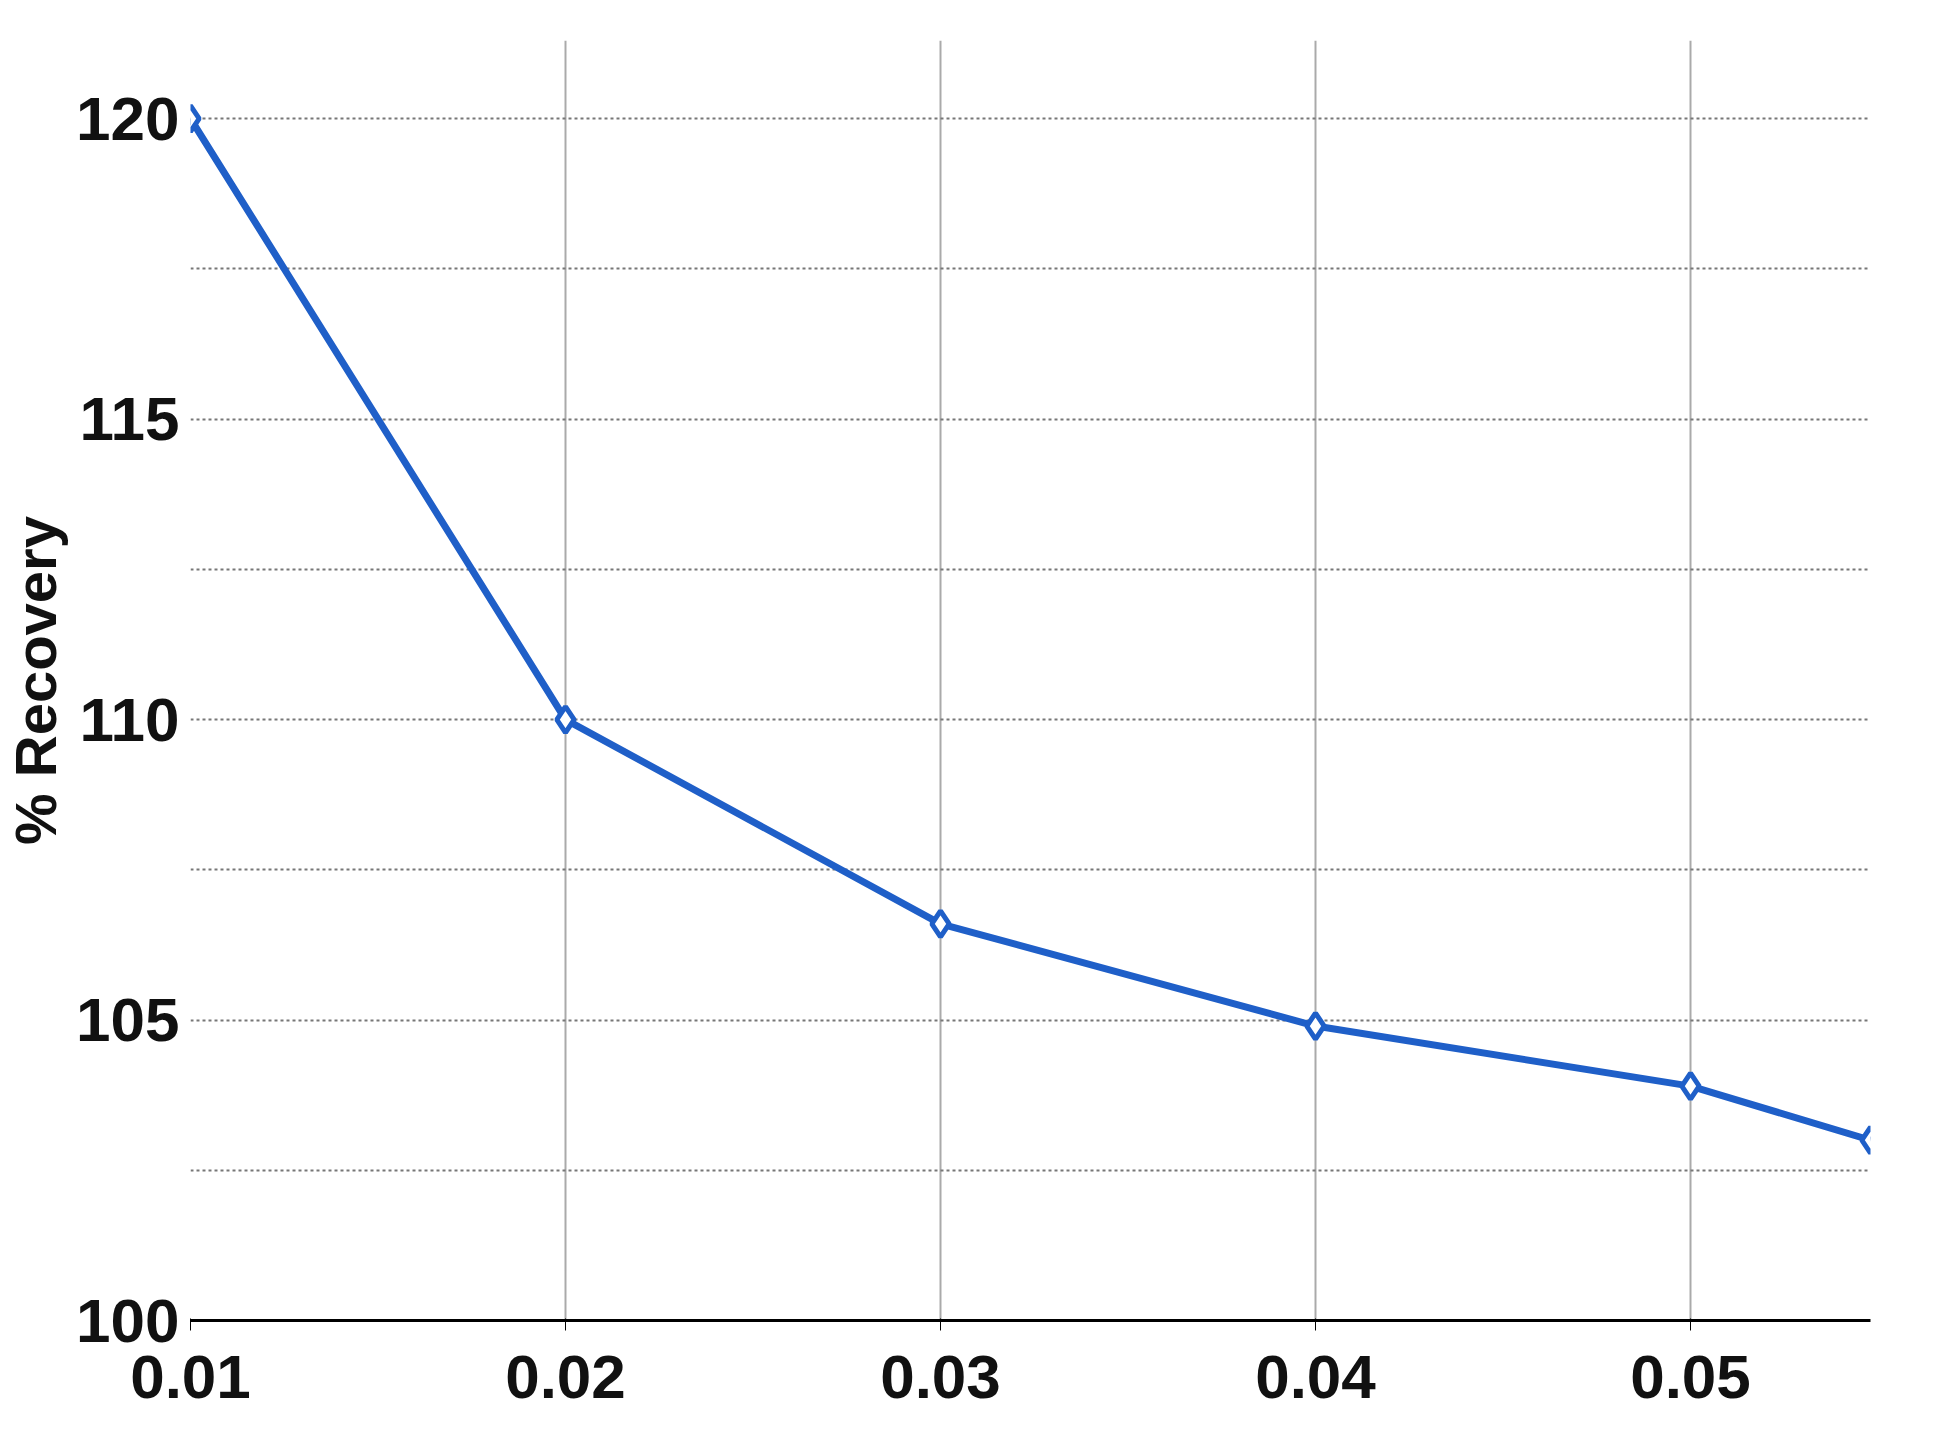  Describe the element at coordinates (1690, 1376) in the screenshot. I see `x-tick-label: 0.05` at that location.